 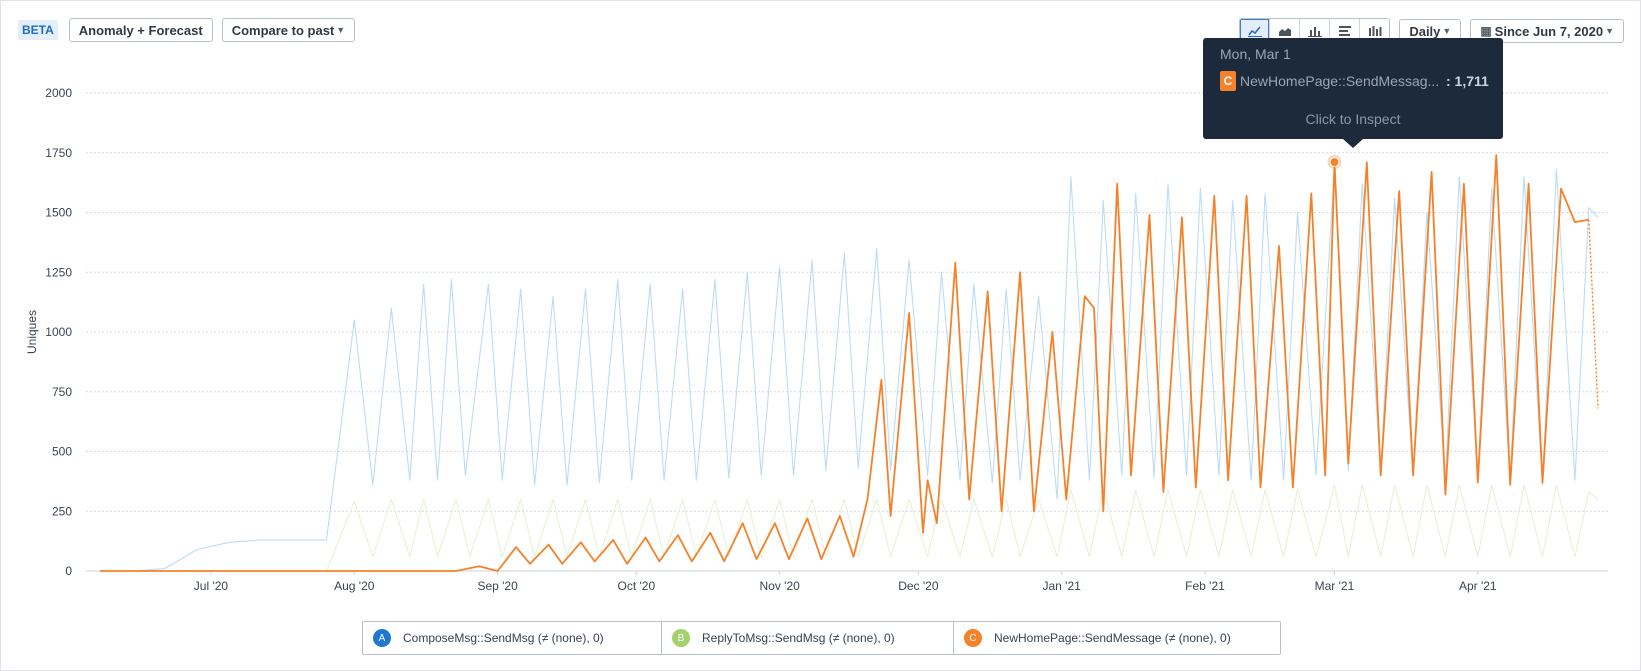 I want to click on x-tick-label: Apr '21, so click(x=1478, y=586).